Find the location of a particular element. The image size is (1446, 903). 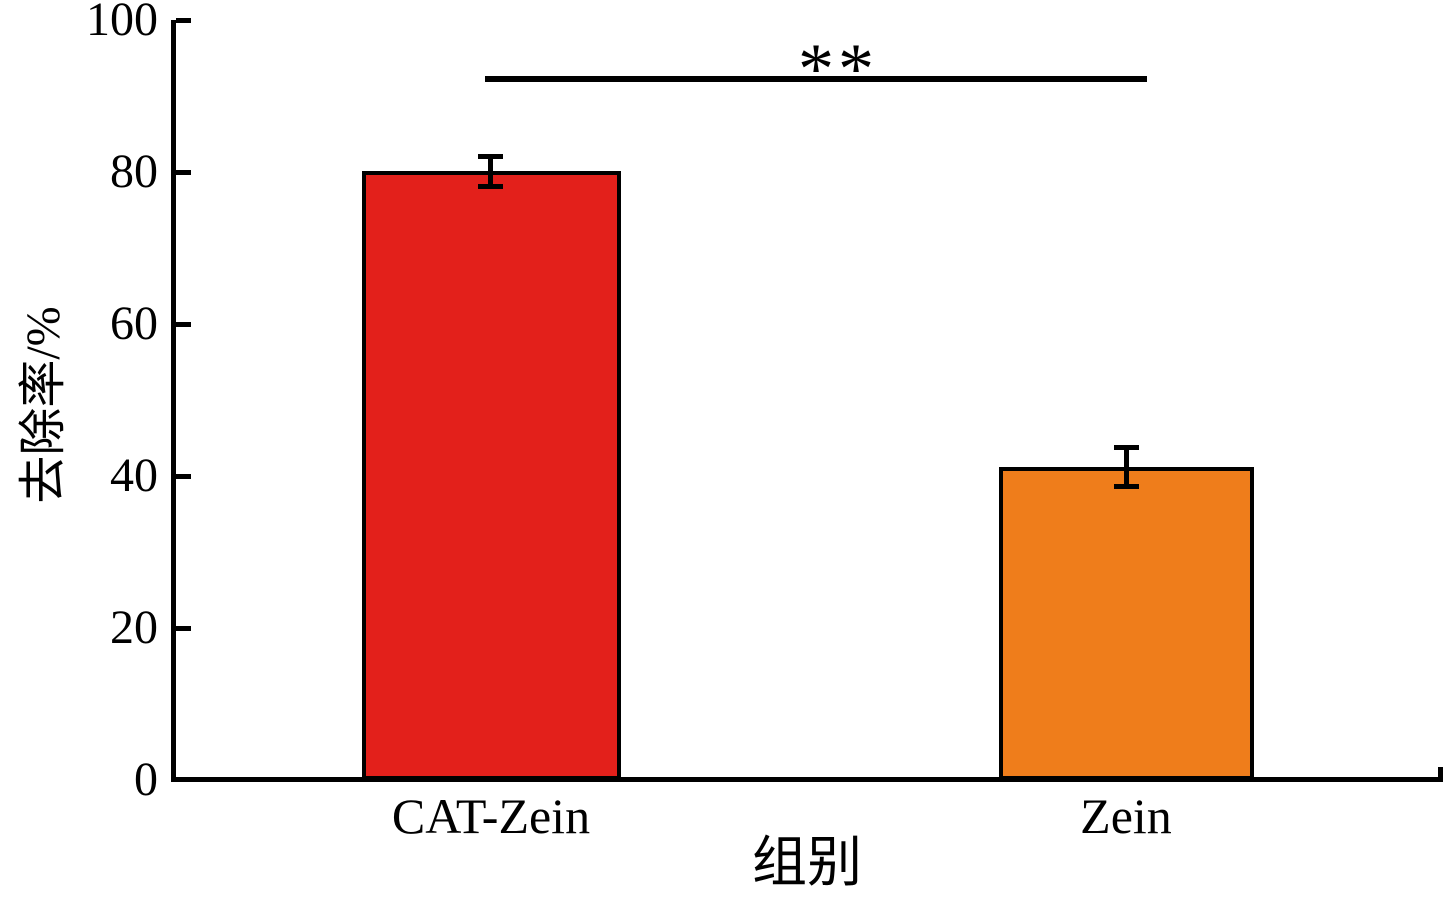

bar-cat-zein is located at coordinates (491, 475).